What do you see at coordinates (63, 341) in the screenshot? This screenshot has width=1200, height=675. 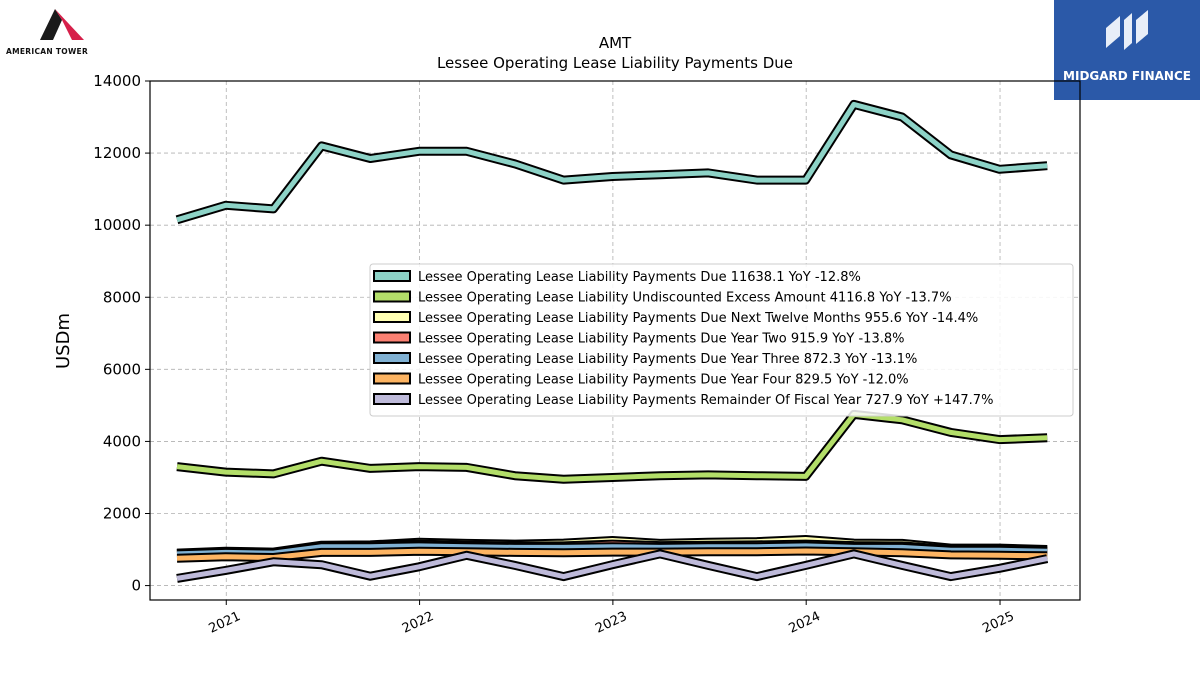 I see `y-axis-label: USDm` at bounding box center [63, 341].